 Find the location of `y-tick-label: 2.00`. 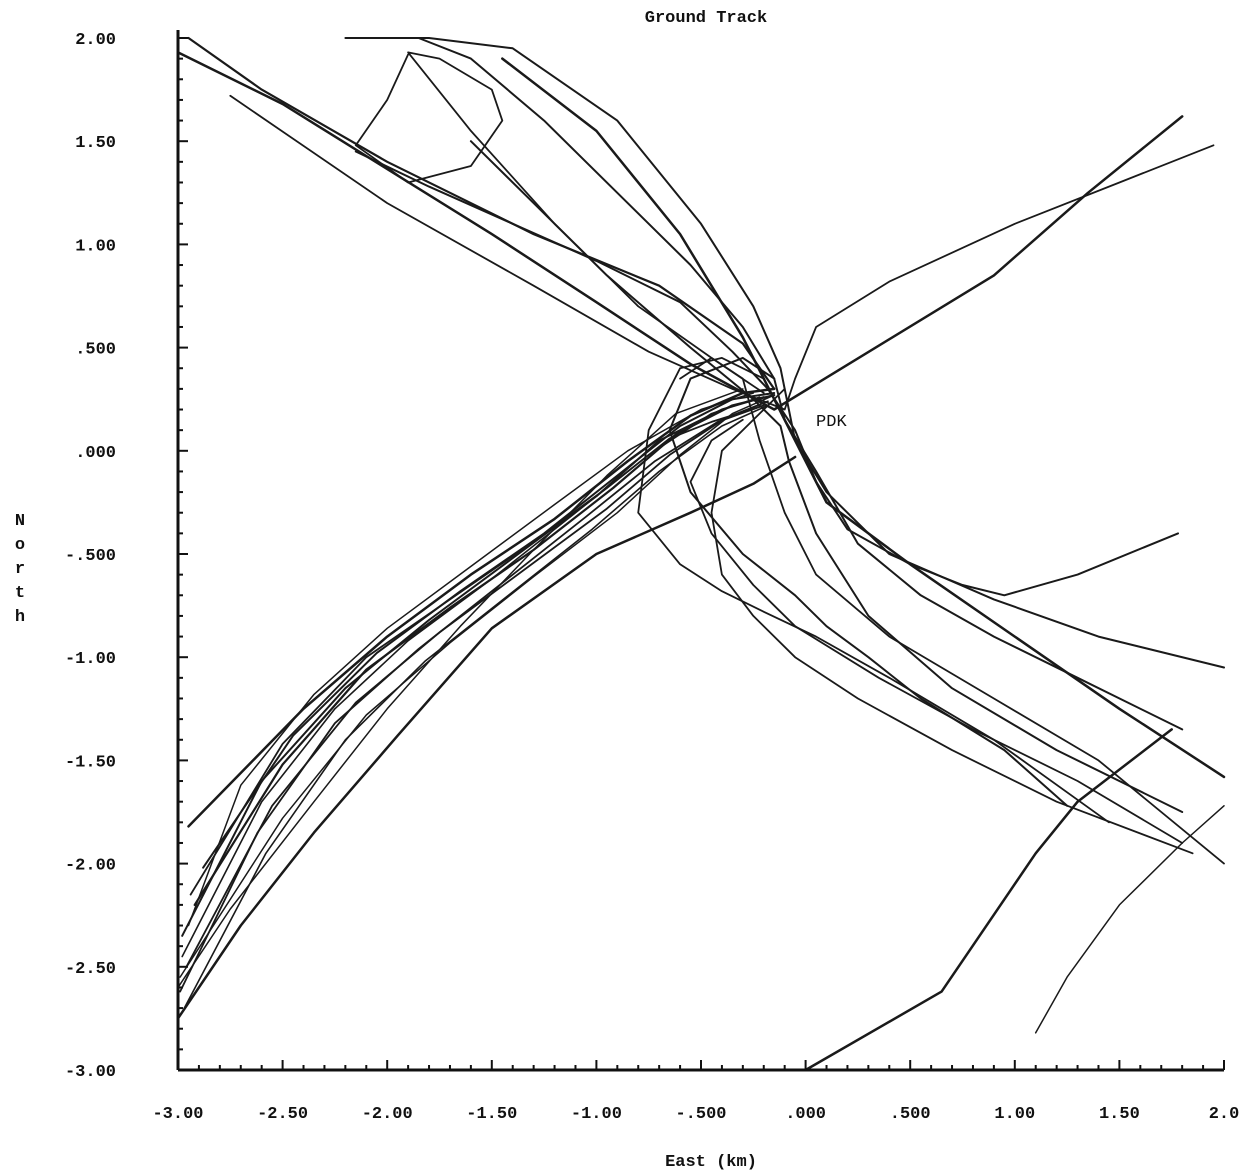

y-tick-label: 2.00 is located at coordinates (95, 40).